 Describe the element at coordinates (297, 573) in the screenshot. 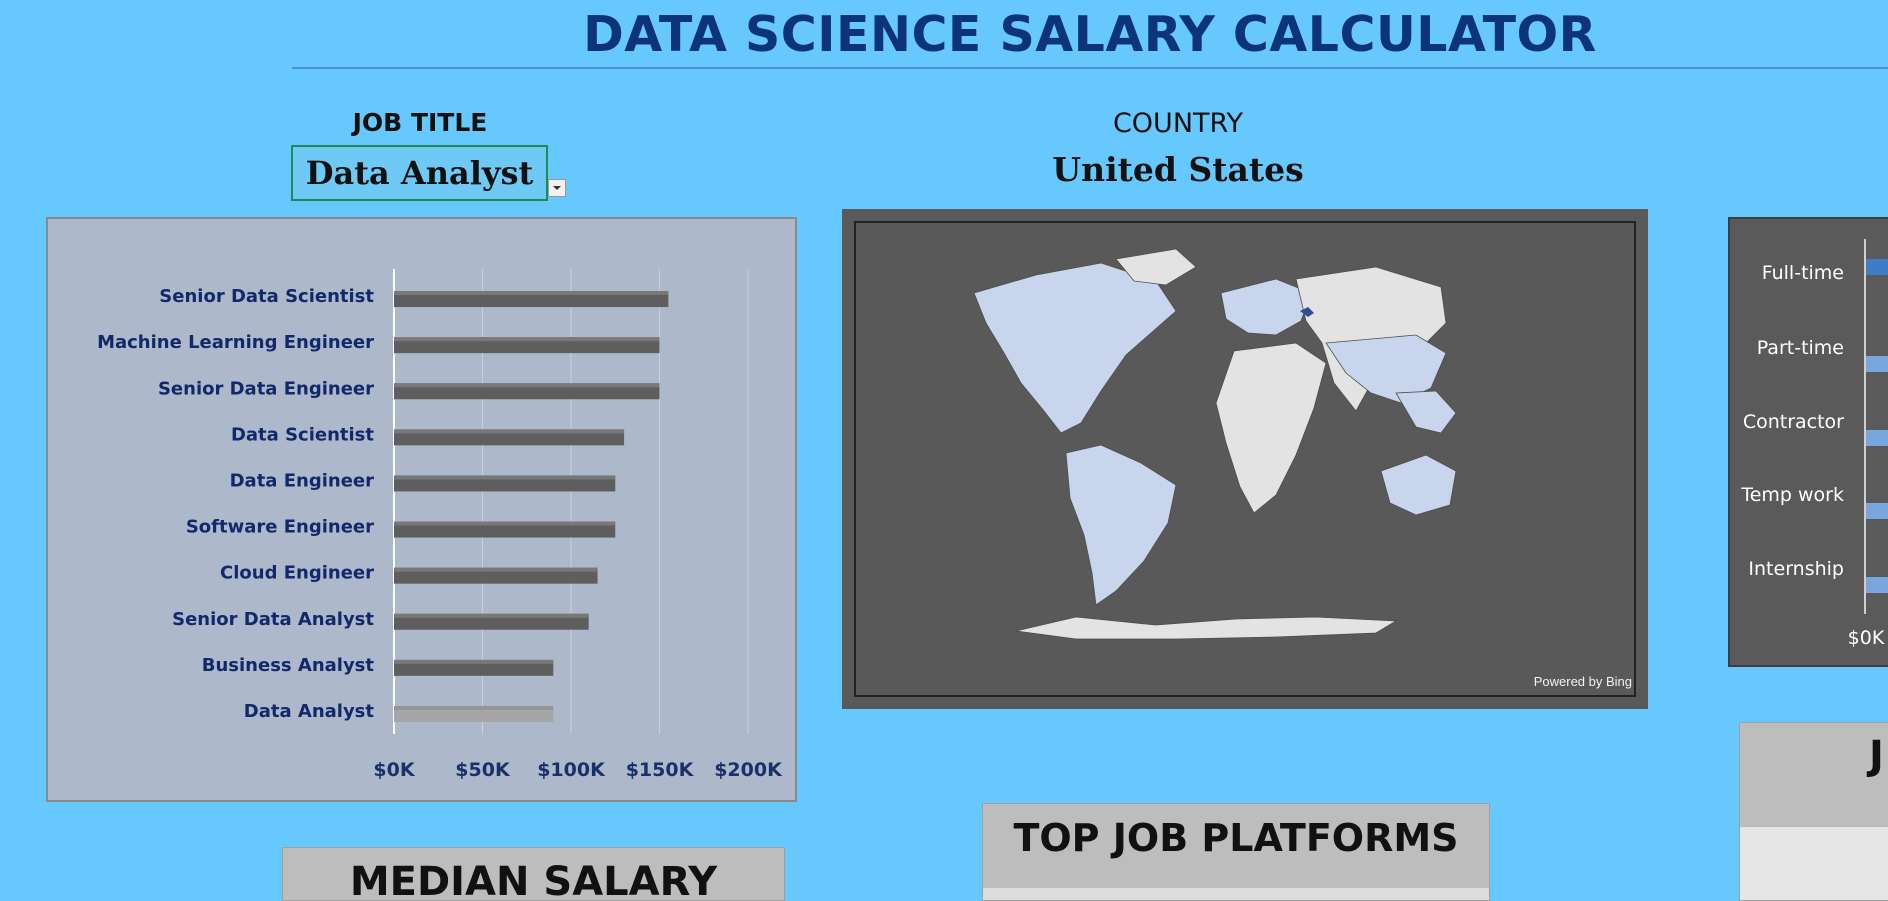

I see `category-label: Cloud Engineer` at that location.